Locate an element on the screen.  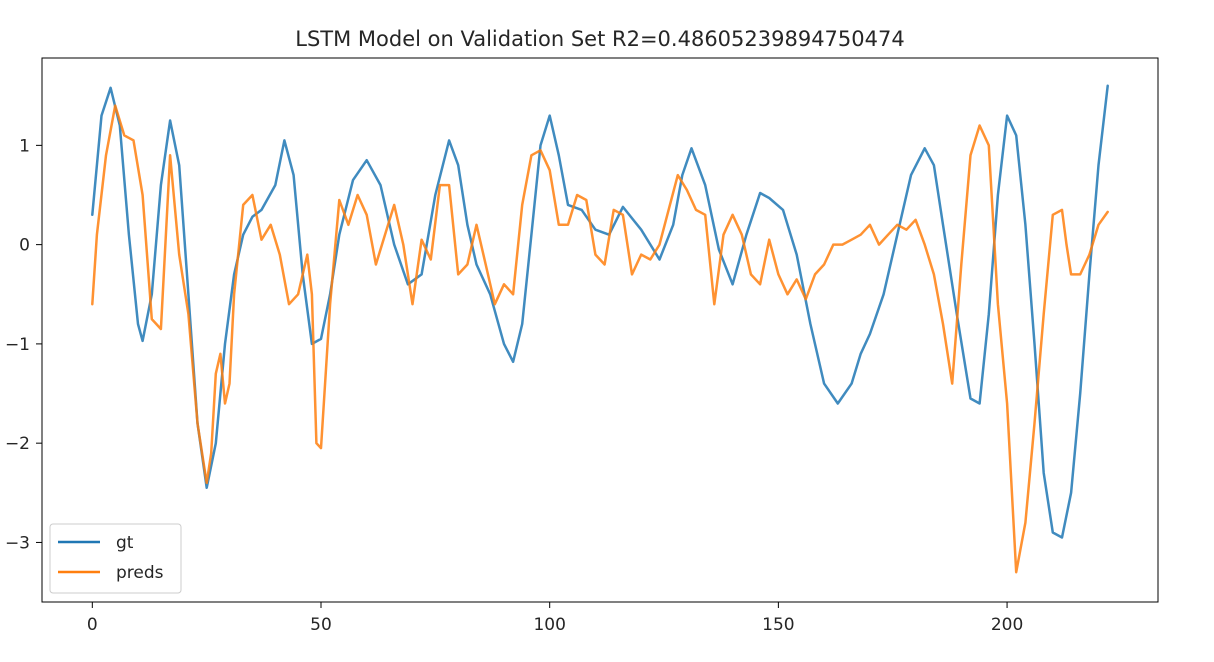
legend-label-preds: preds is located at coordinates (140, 573).